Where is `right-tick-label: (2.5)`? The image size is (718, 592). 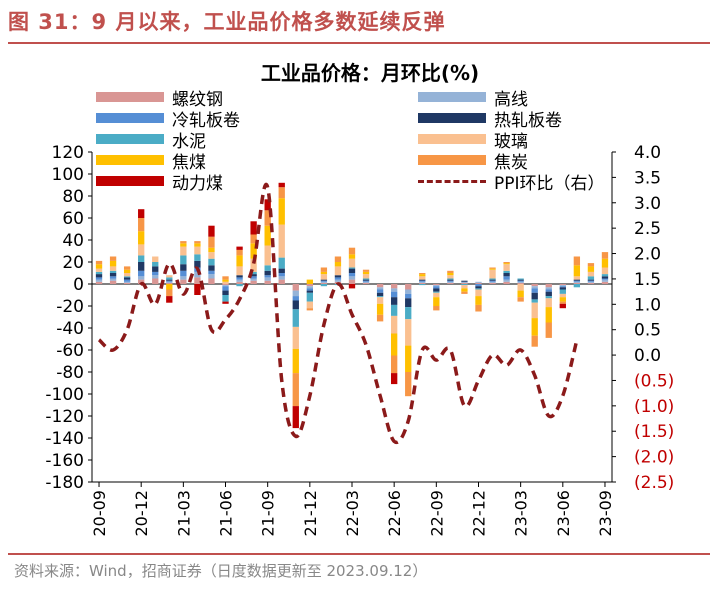
right-tick-label: (2.5) is located at coordinates (654, 483).